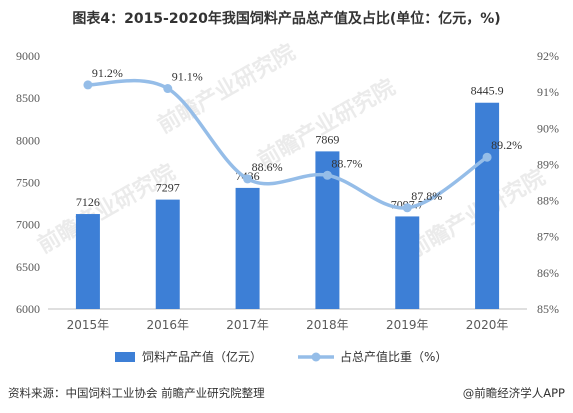  What do you see at coordinates (168, 188) in the screenshot?
I see `bar-value-label: 7297` at bounding box center [168, 188].